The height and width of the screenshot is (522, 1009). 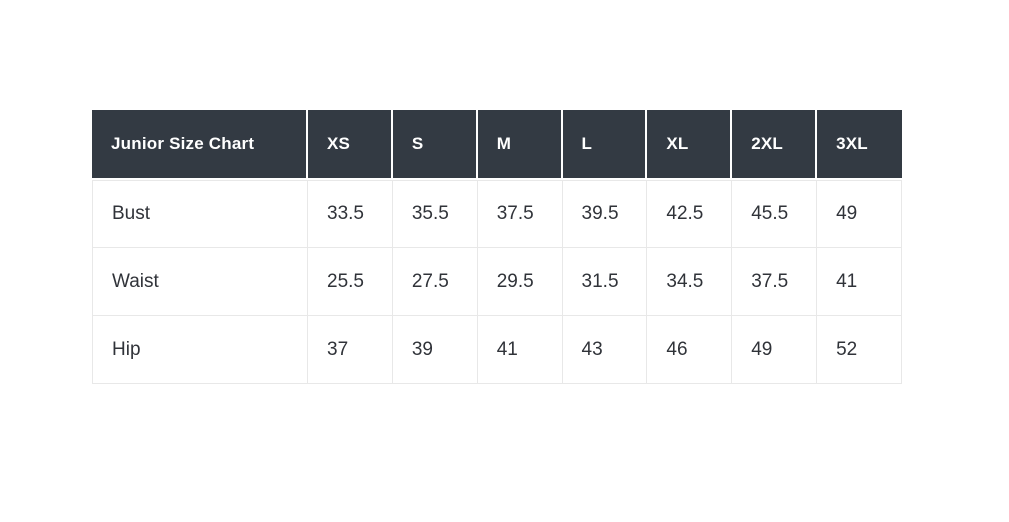 I want to click on table-cell: 39, so click(x=435, y=350).